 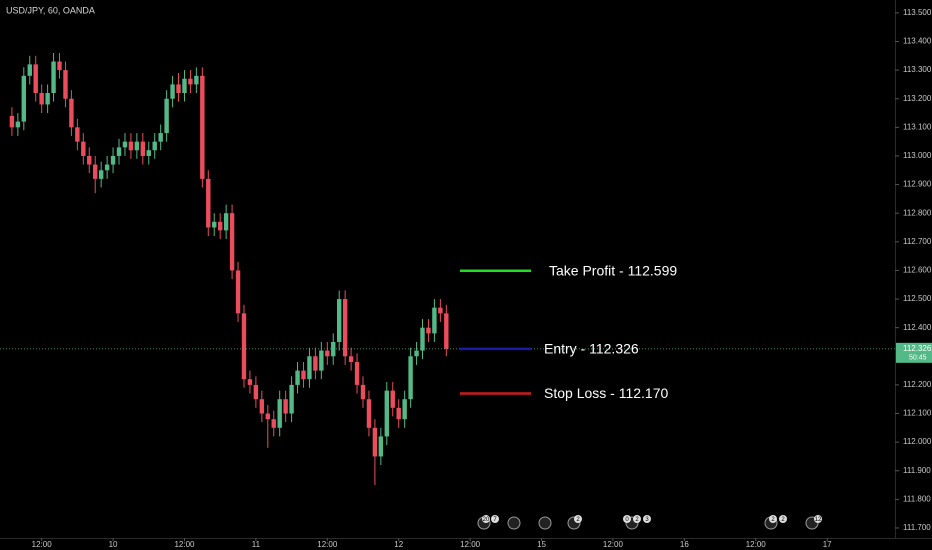 What do you see at coordinates (917, 184) in the screenshot?
I see `y-tick-label: 112.900` at bounding box center [917, 184].